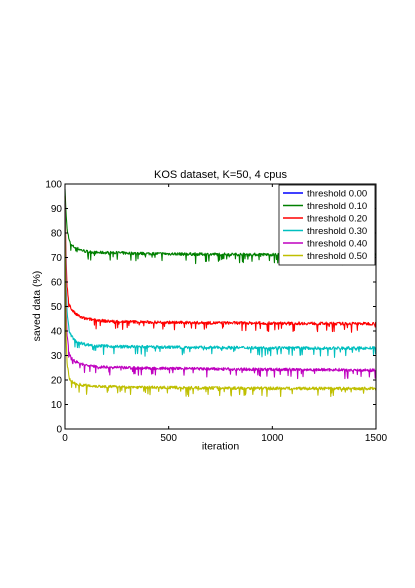 The image size is (415, 588). Describe the element at coordinates (57, 356) in the screenshot. I see `y-tick-label: 30` at that location.